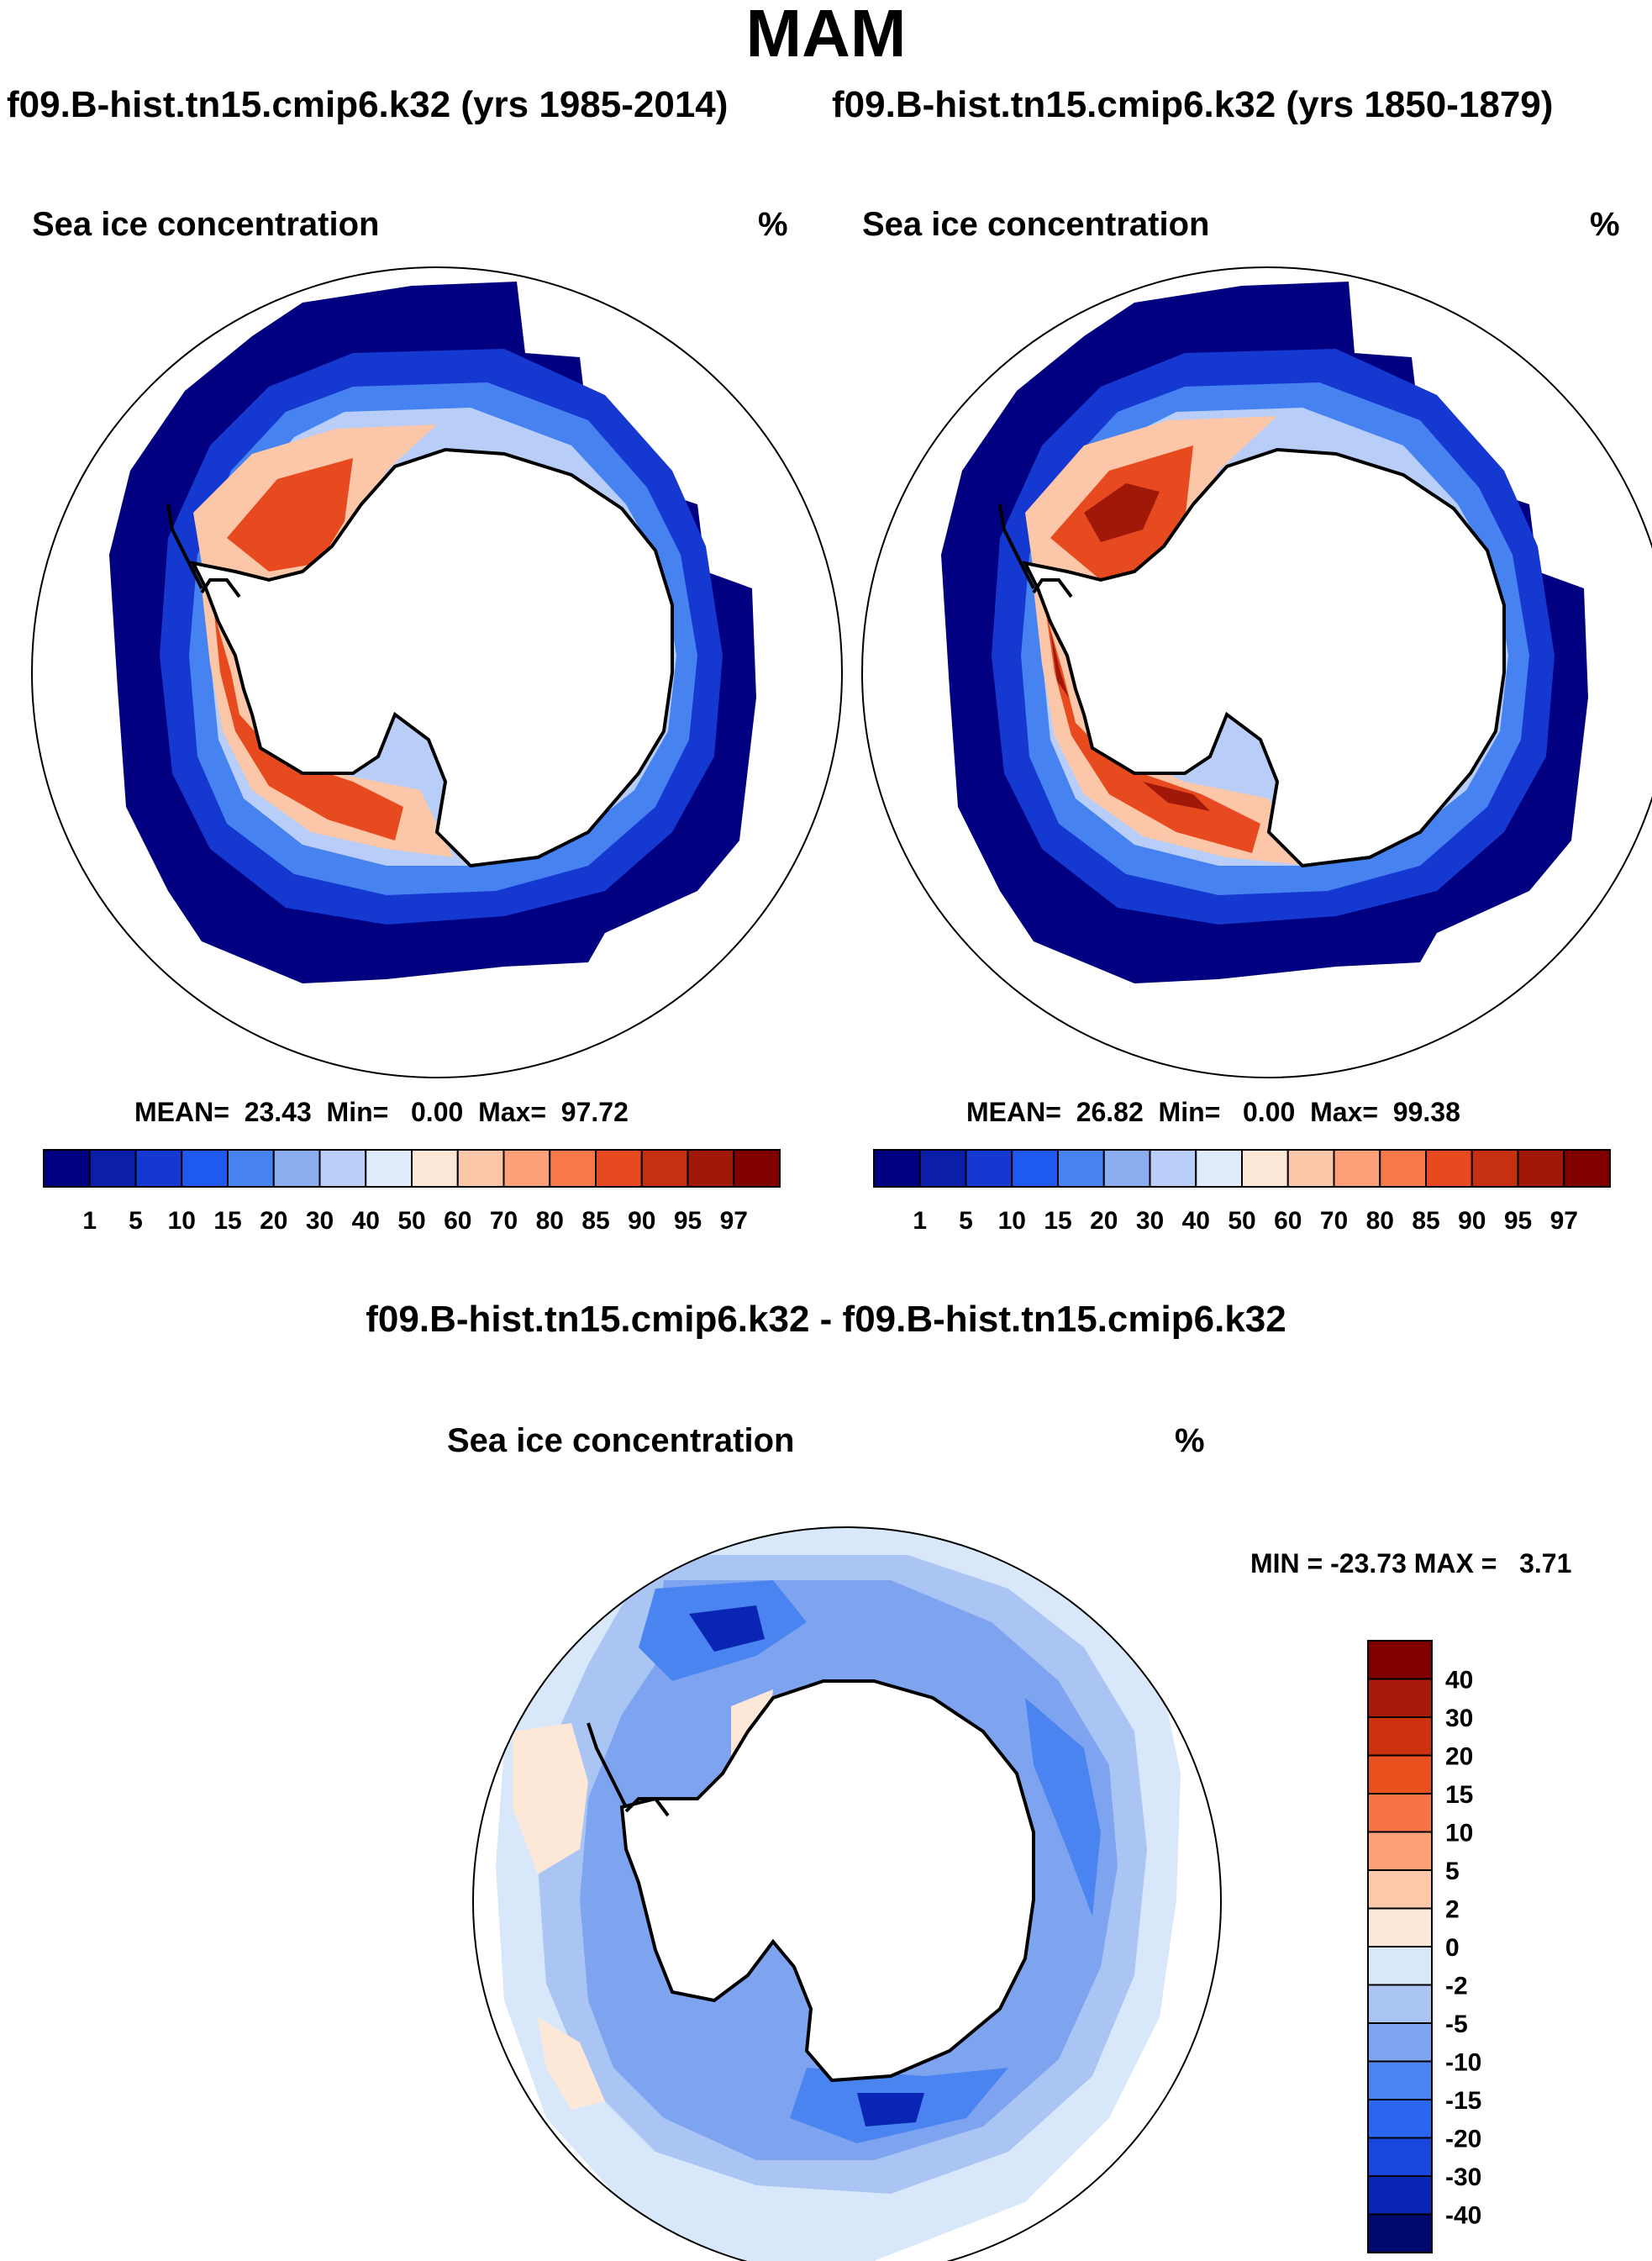 This screenshot has width=1652, height=2261. Describe the element at coordinates (1036, 225) in the screenshot. I see `variable-label-right: Sea ice concentration` at that location.